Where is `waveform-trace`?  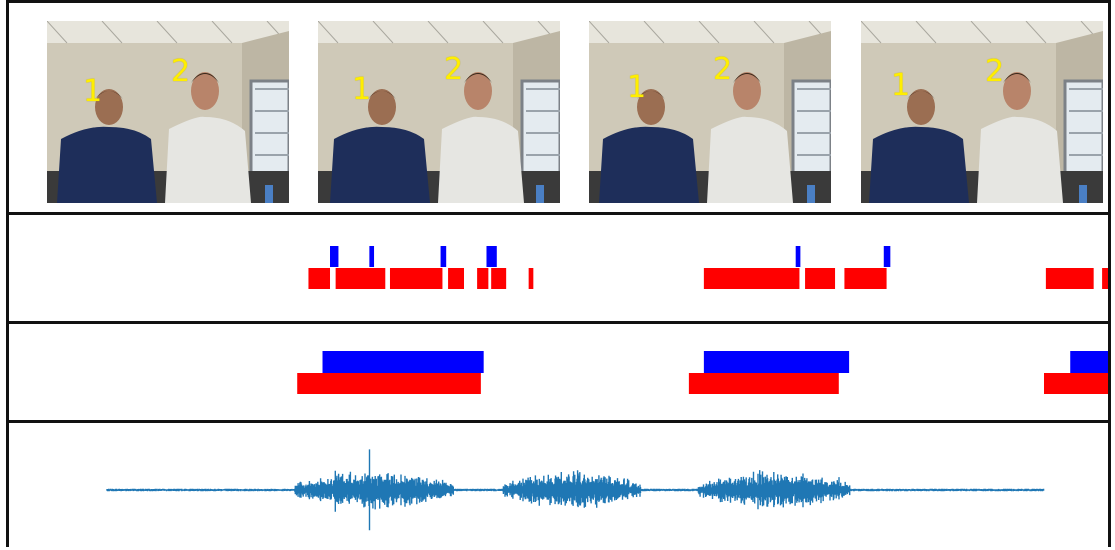
waveform-trace is located at coordinates (575, 490).